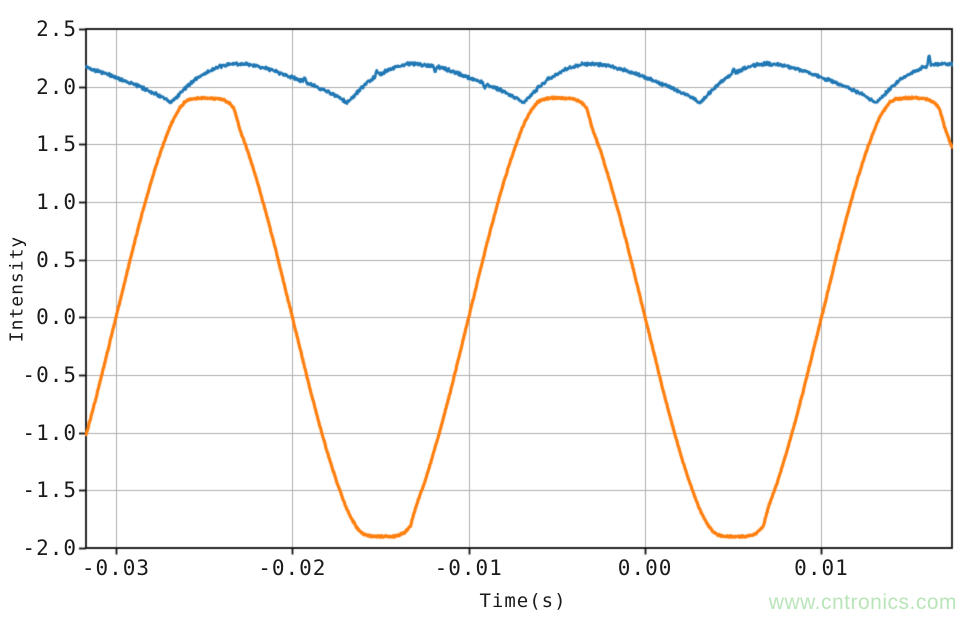 This screenshot has width=963, height=622. What do you see at coordinates (49, 548) in the screenshot?
I see `y-tick-label: -2.0` at bounding box center [49, 548].